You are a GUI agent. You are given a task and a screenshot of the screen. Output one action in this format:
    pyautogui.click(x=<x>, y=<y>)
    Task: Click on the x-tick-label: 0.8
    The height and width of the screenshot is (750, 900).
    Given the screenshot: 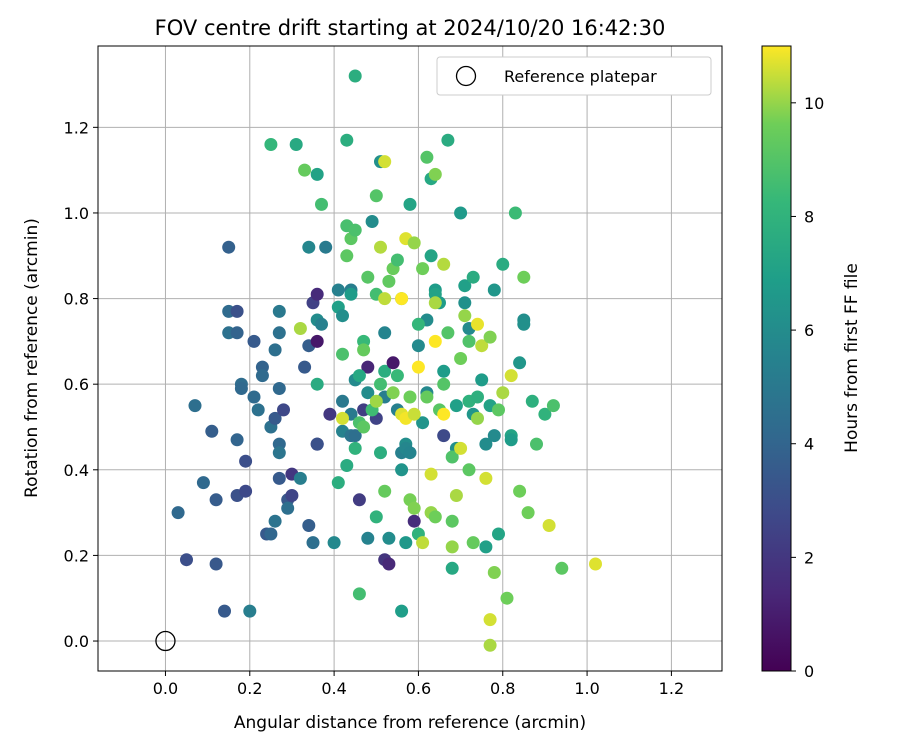 What is the action you would take?
    pyautogui.click(x=502, y=688)
    